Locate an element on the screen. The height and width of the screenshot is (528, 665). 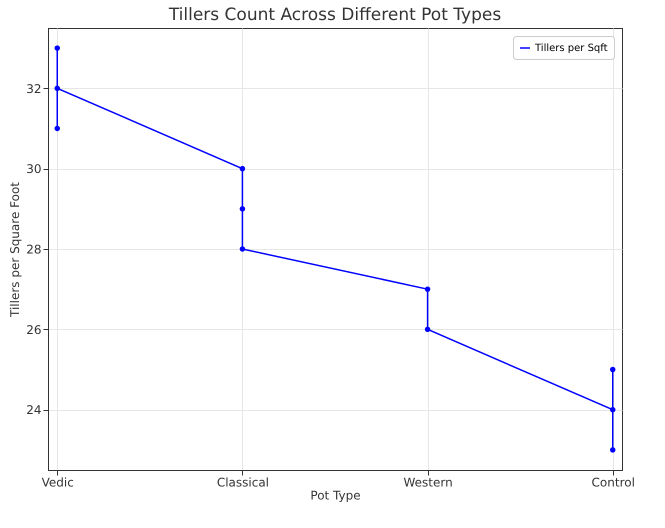
y-tick-label: 32 is located at coordinates (34, 89).